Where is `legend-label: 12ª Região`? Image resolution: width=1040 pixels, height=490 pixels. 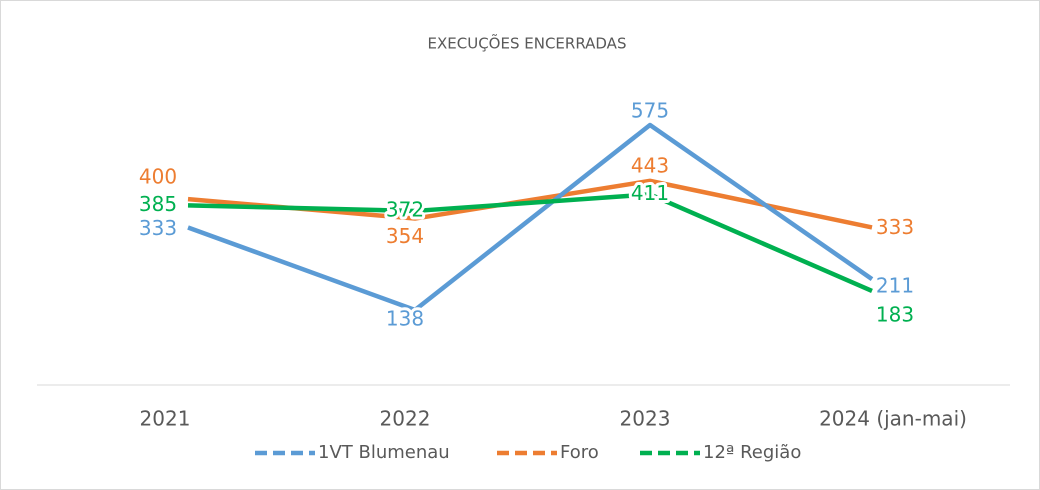
legend-label: 12ª Região is located at coordinates (752, 452).